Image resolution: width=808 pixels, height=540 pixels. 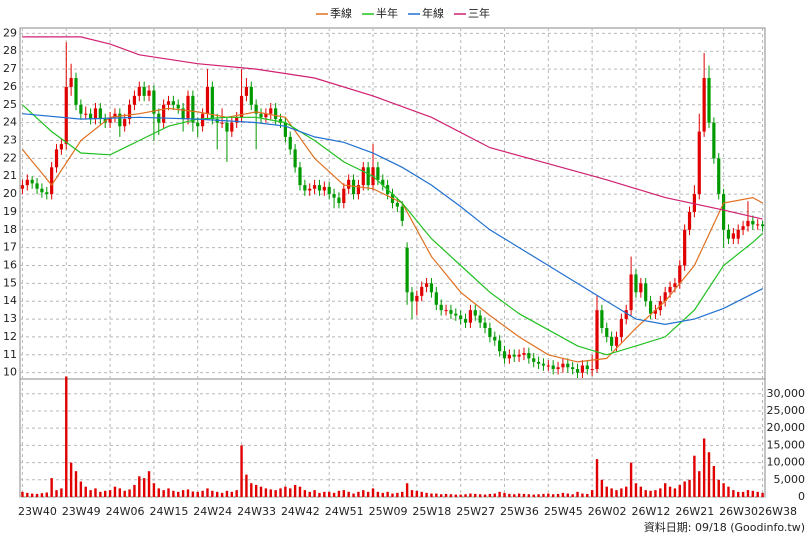 What do you see at coordinates (10, 336) in the screenshot?
I see `y-tick-label: 12` at bounding box center [10, 336].